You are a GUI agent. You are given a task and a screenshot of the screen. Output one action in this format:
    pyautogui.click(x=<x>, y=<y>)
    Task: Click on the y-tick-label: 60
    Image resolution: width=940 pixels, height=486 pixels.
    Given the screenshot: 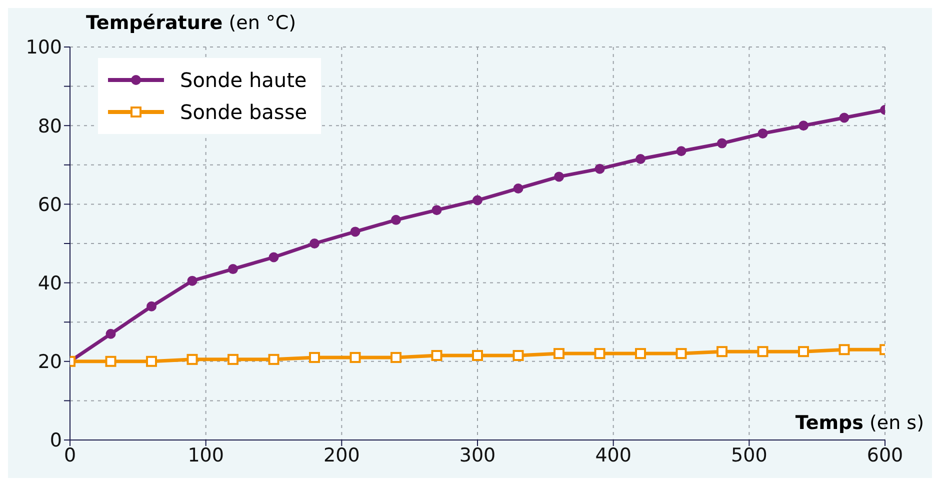 What is the action you would take?
    pyautogui.click(x=50, y=205)
    